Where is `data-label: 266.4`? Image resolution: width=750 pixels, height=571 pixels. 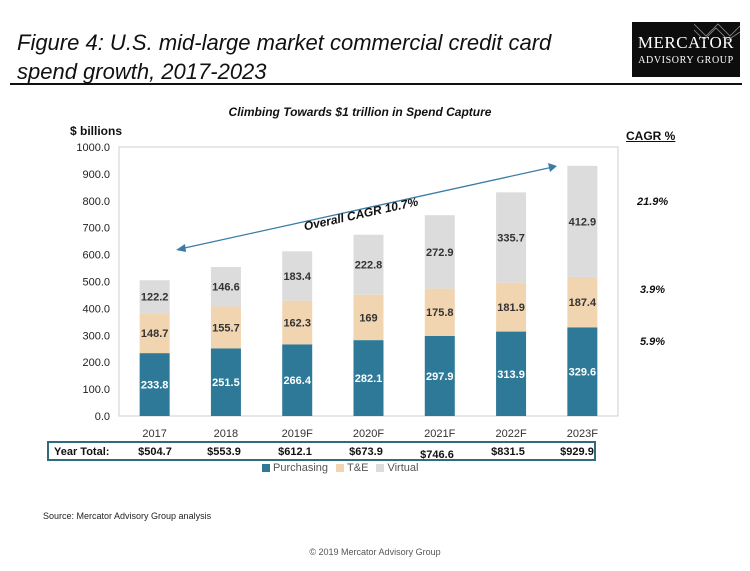 data-label: 266.4 is located at coordinates (297, 381).